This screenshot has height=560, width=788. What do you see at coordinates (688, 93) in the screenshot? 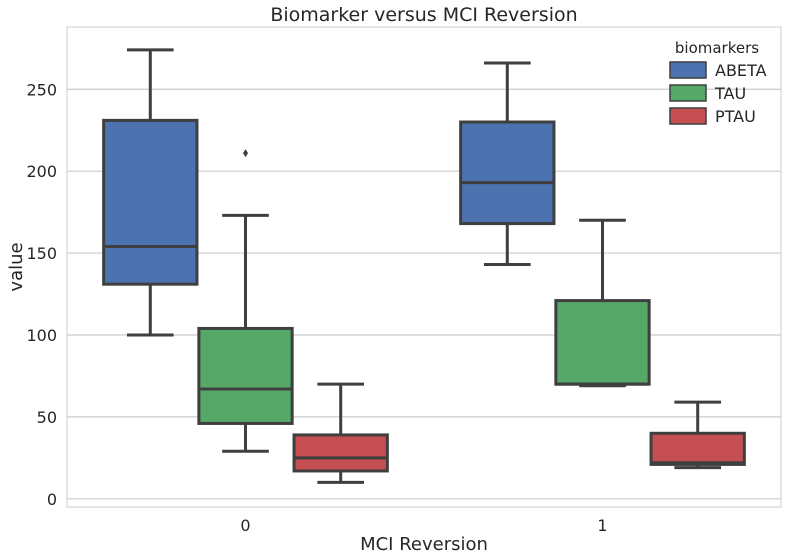
I see `legend-swatch-tau` at bounding box center [688, 93].